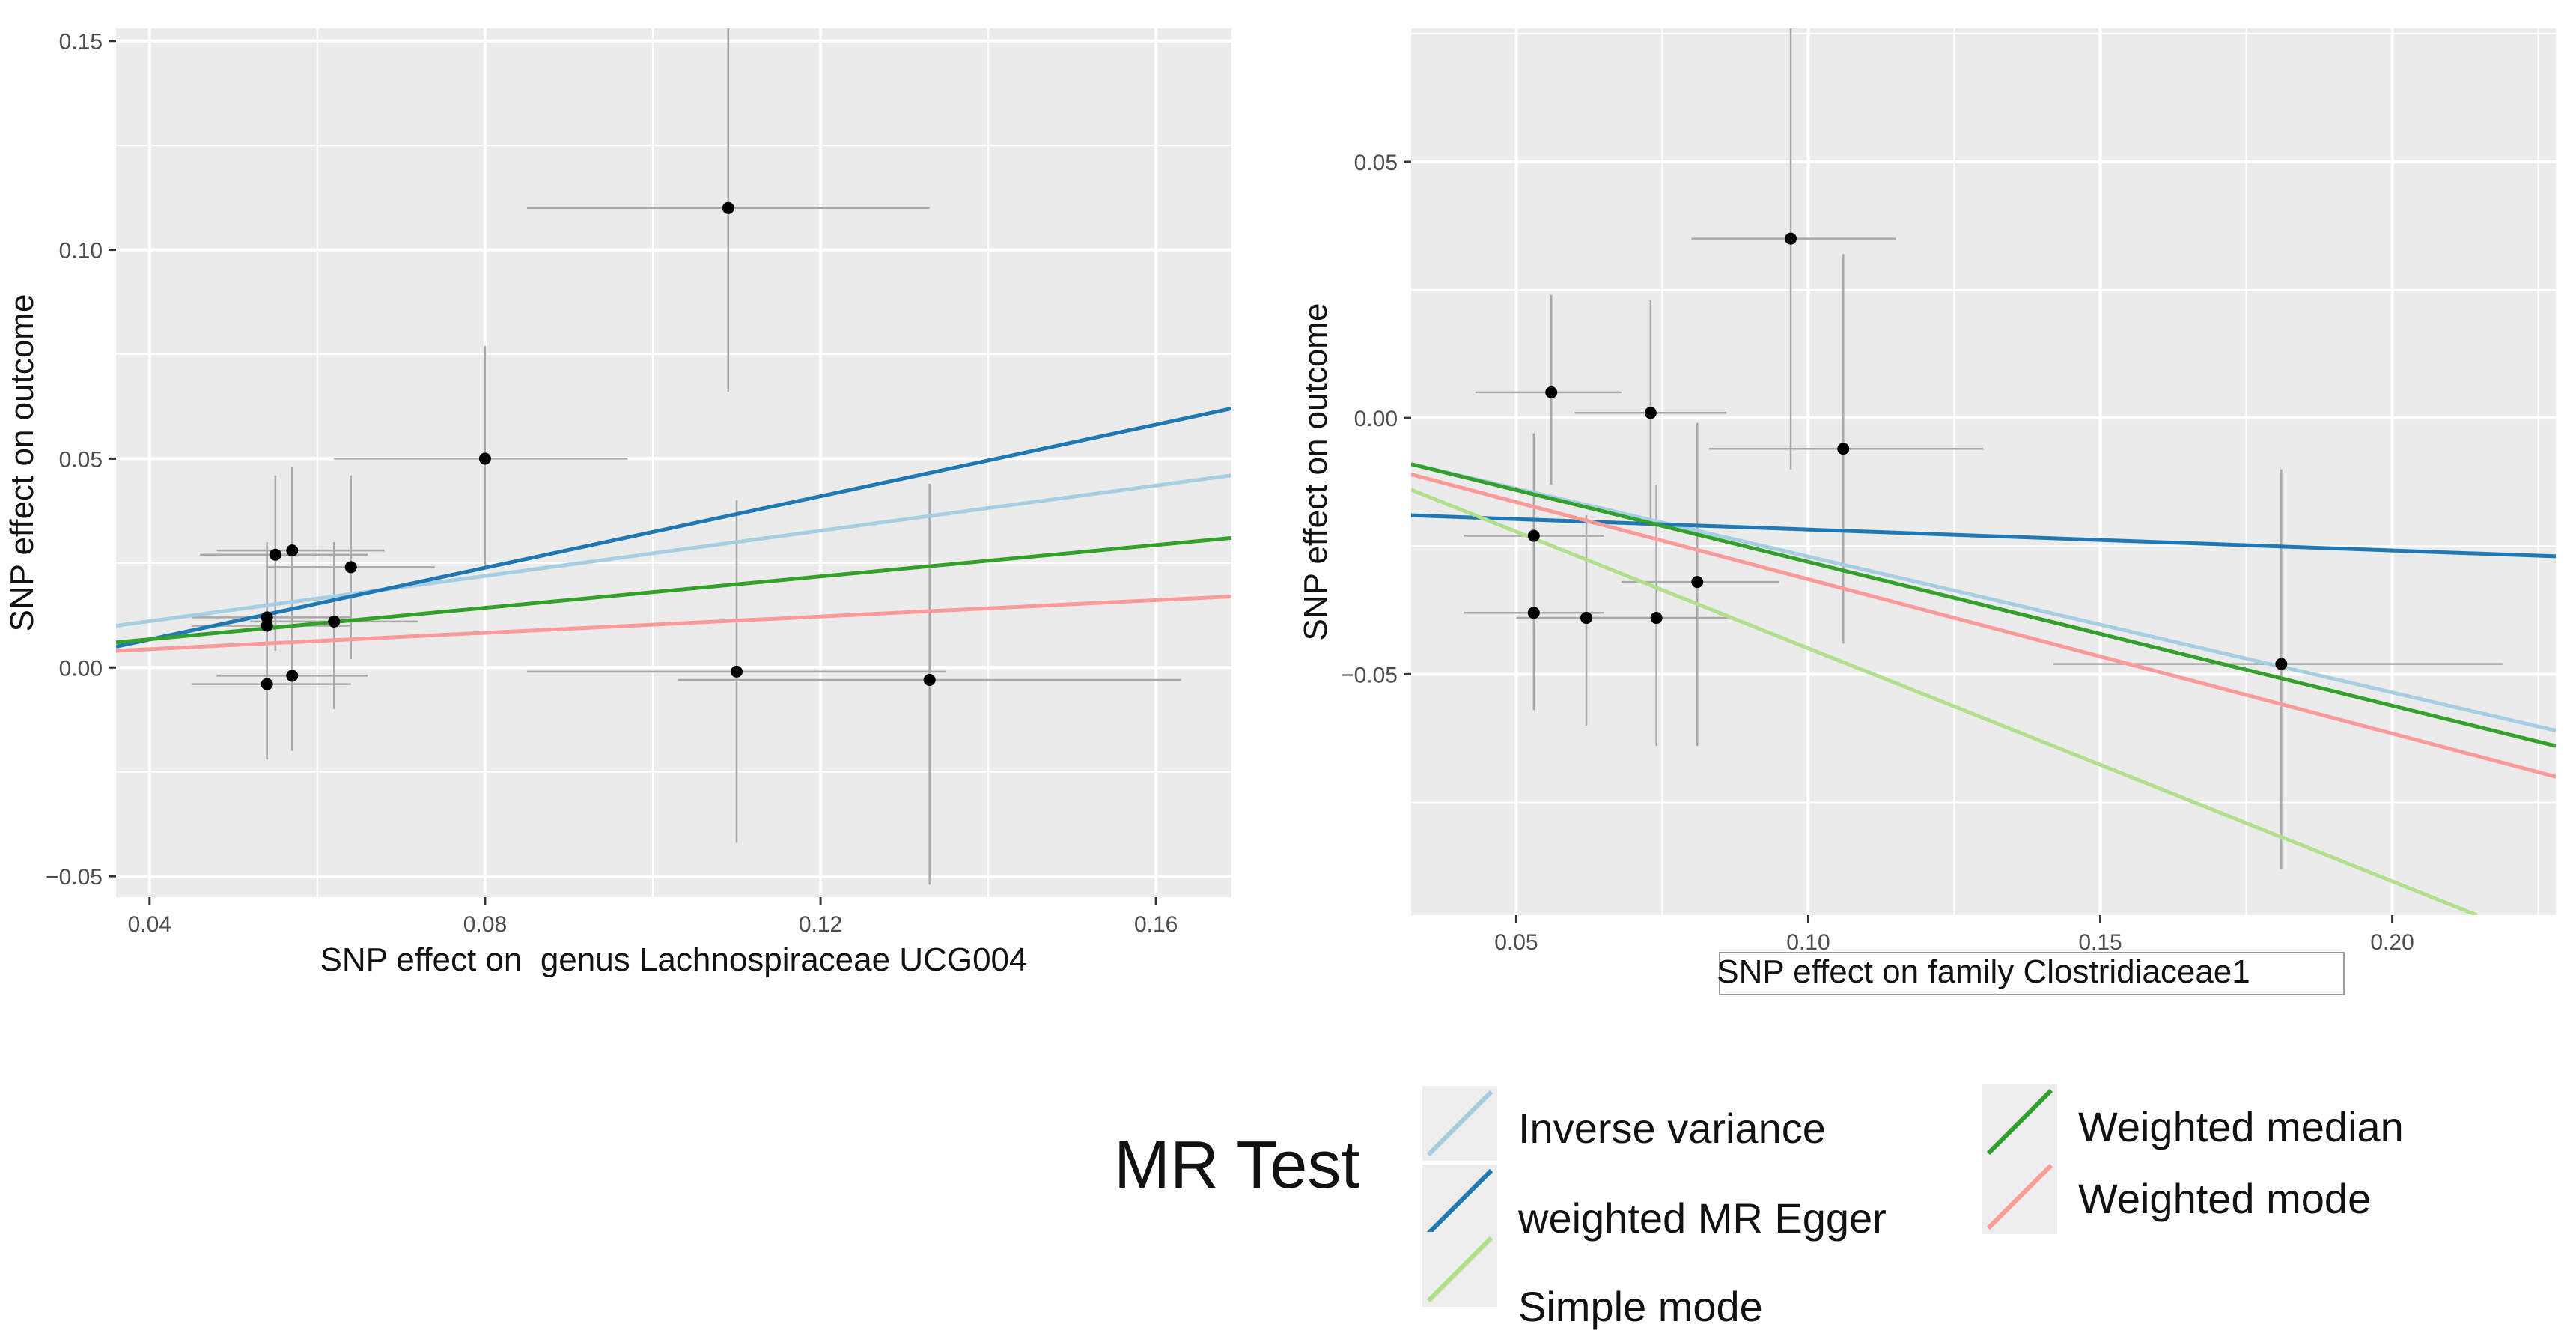  I want to click on x-tick-label: 0.05, so click(1516, 943).